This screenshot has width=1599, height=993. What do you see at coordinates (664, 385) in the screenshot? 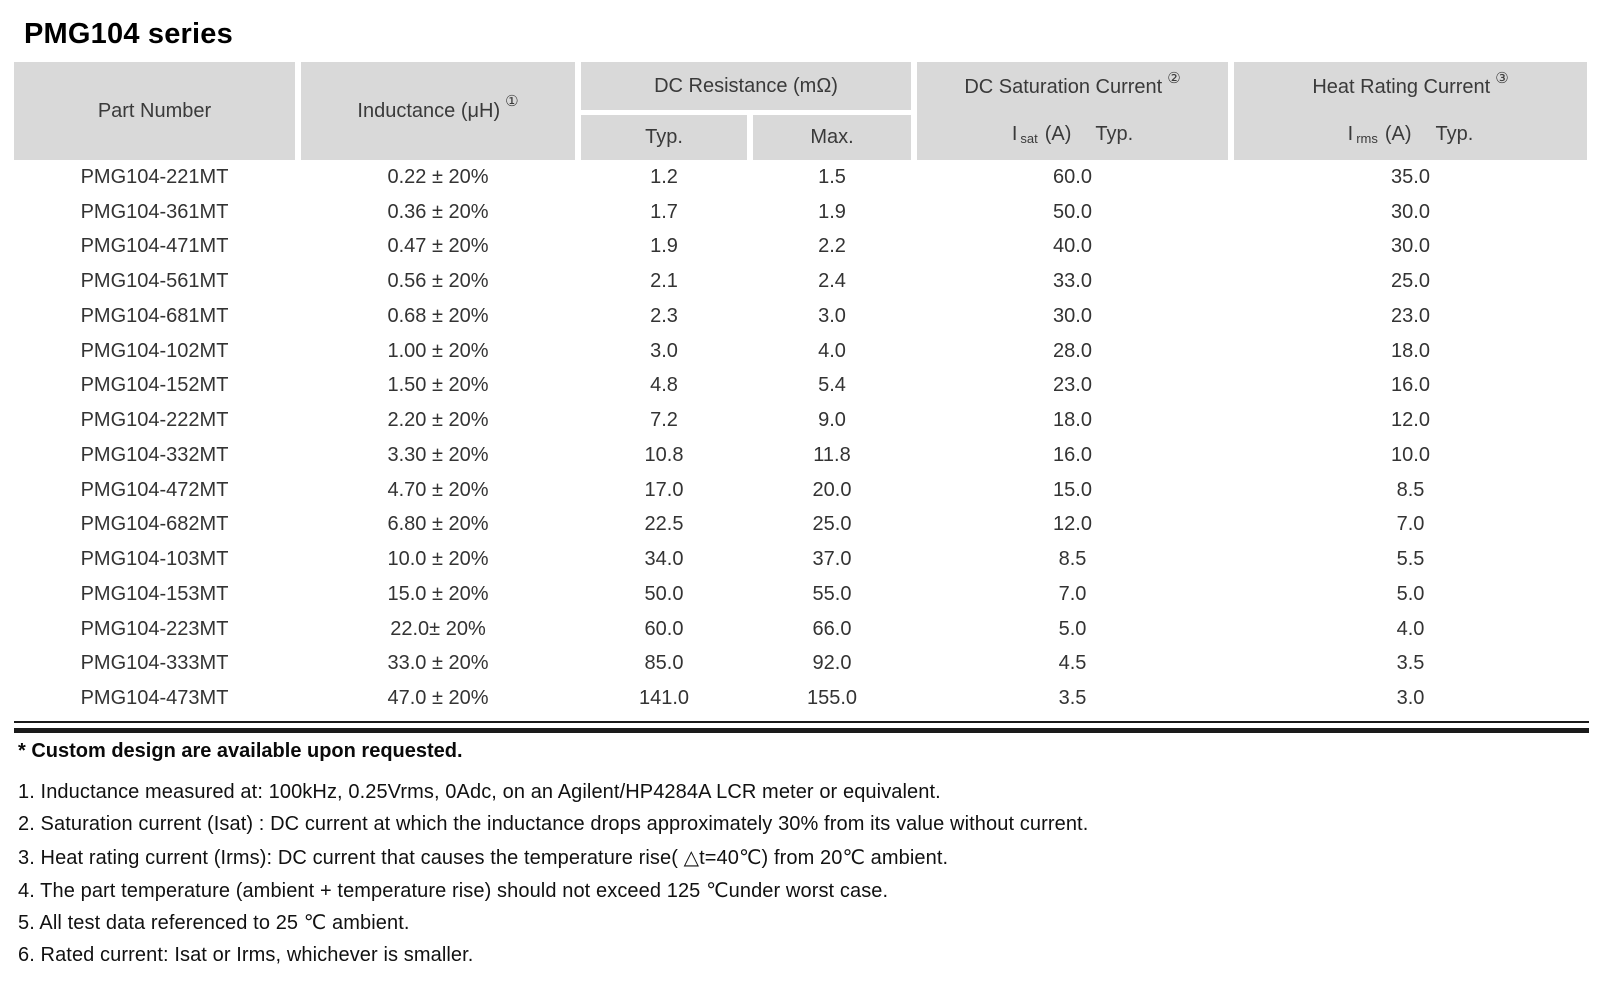
I see `cell-dcr-typ: 4.8` at bounding box center [664, 385].